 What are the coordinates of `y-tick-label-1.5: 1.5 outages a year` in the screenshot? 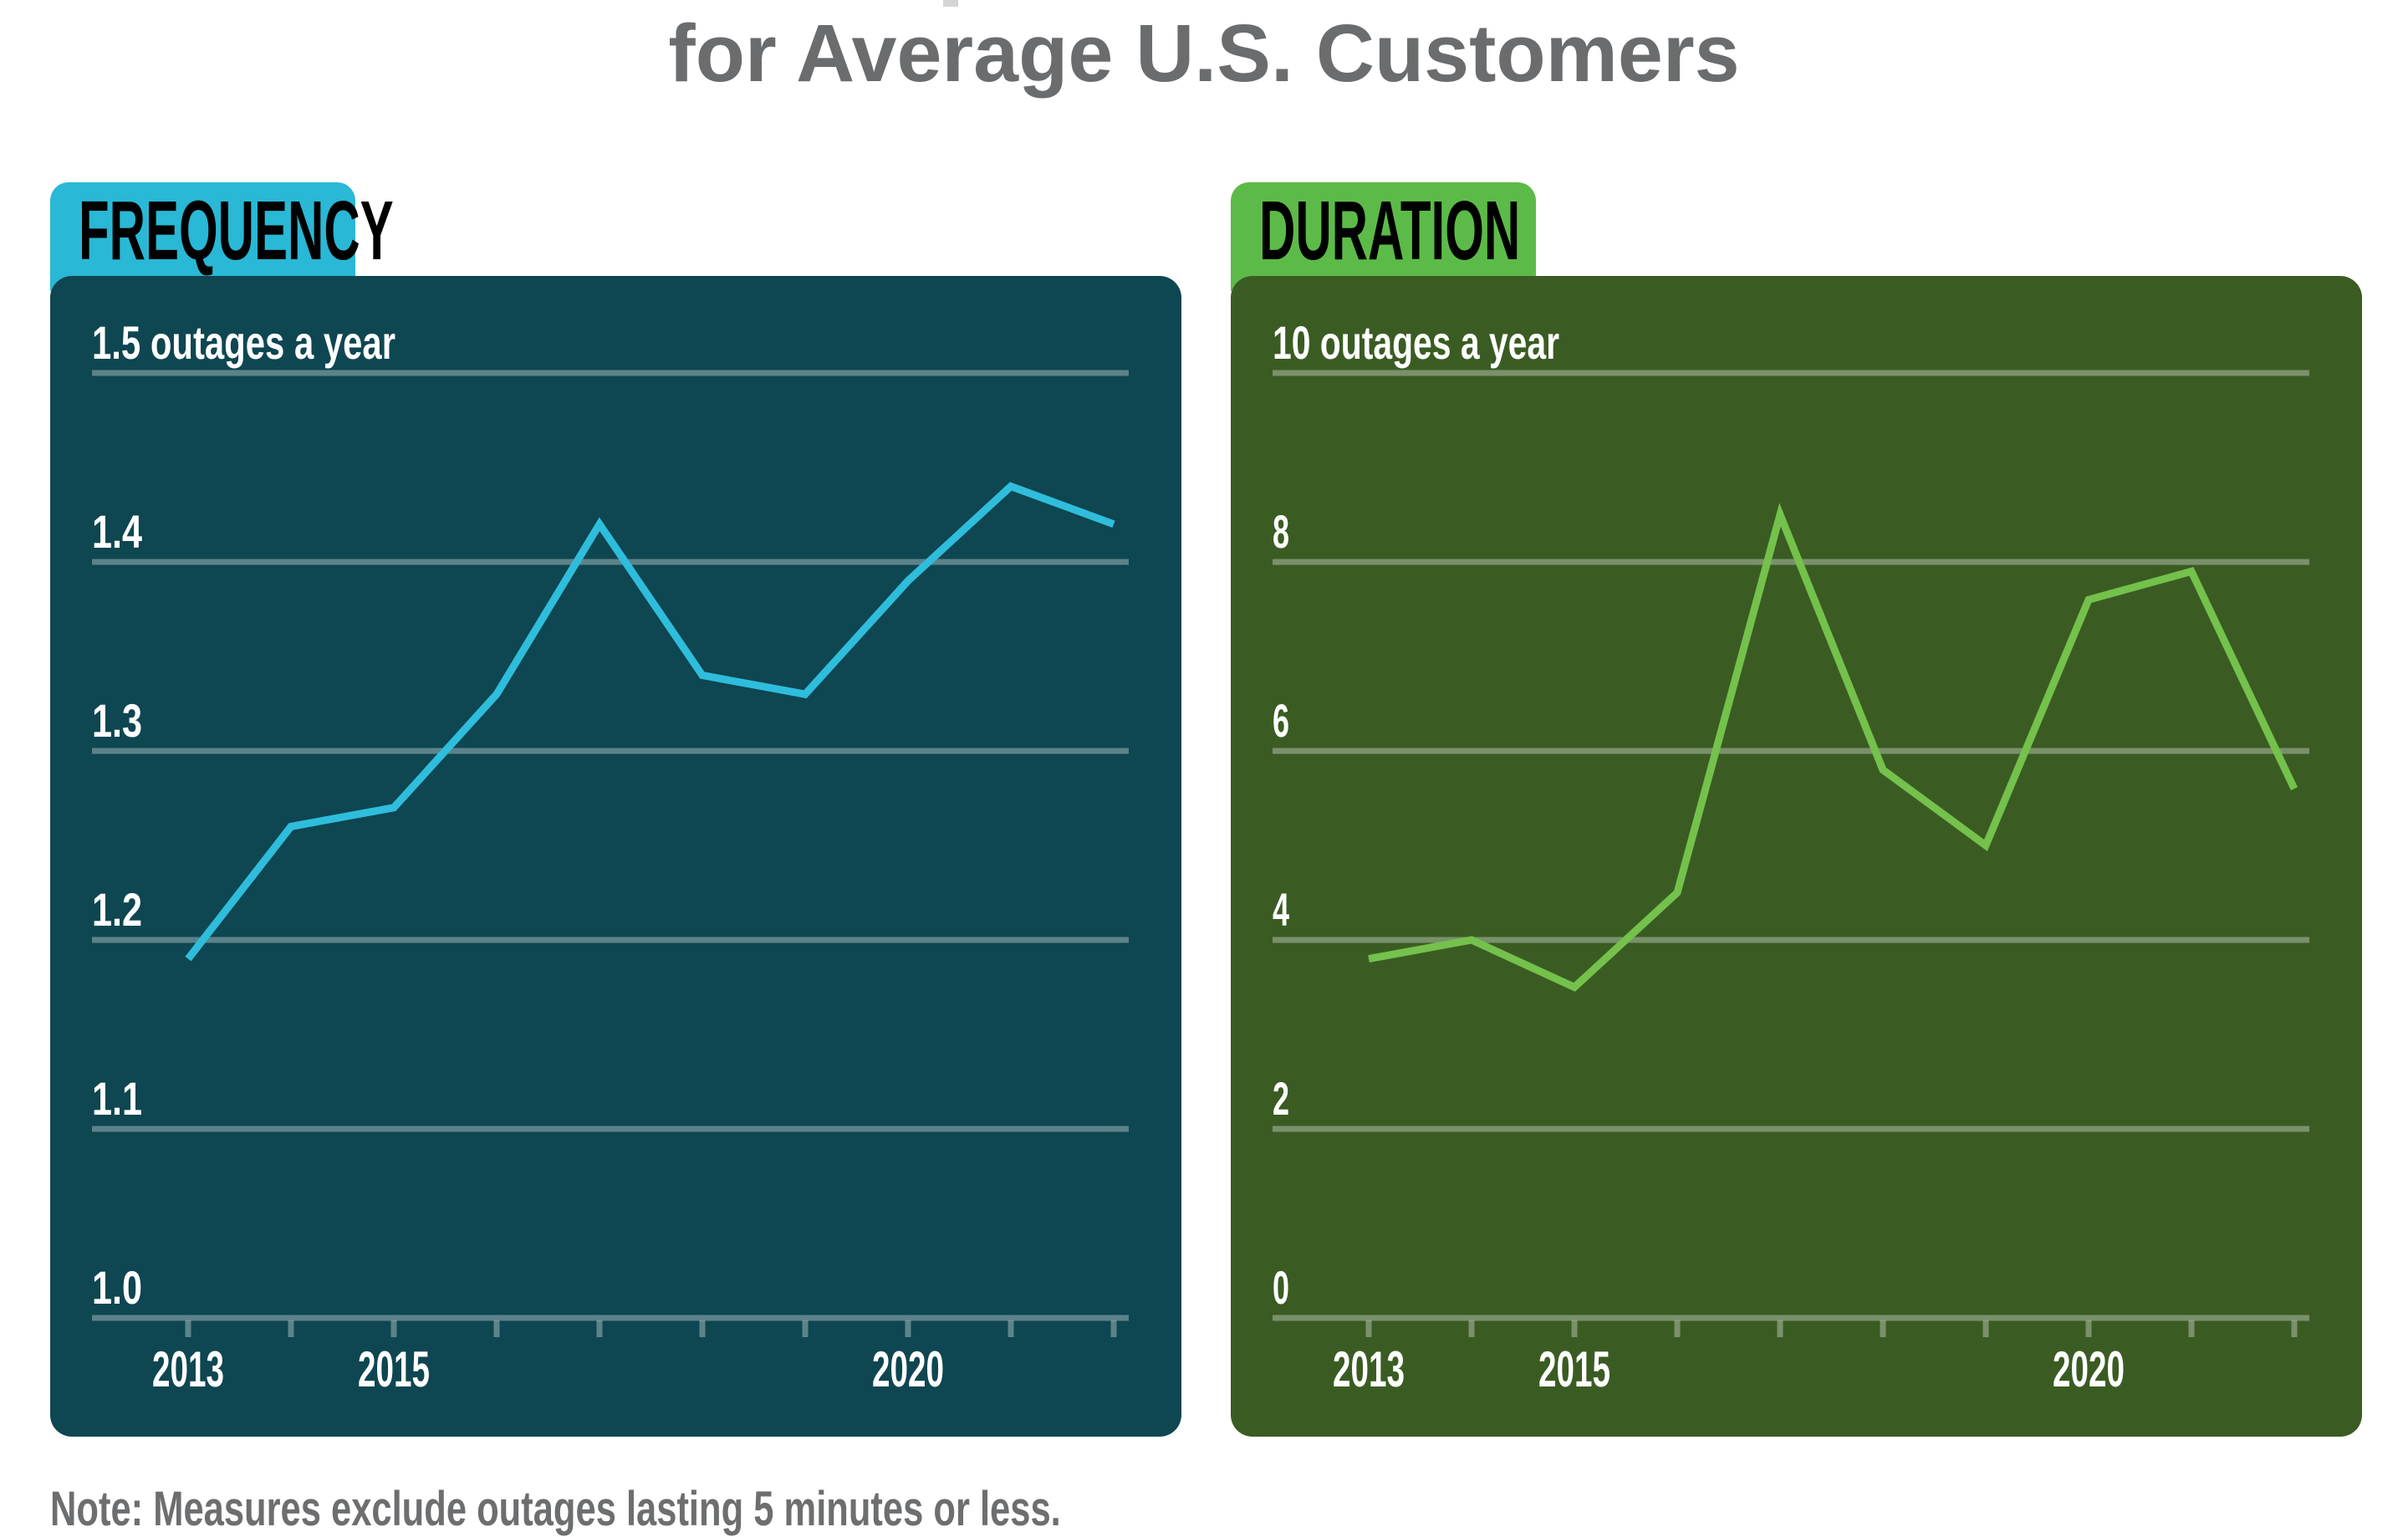 It's located at (243, 342).